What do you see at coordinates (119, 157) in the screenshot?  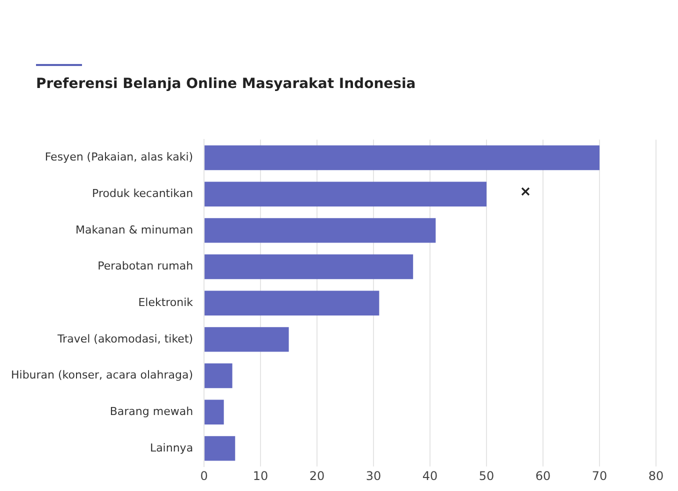 I see `y-tick-label: Fesyen (Pakaian, alas kaki)` at bounding box center [119, 157].